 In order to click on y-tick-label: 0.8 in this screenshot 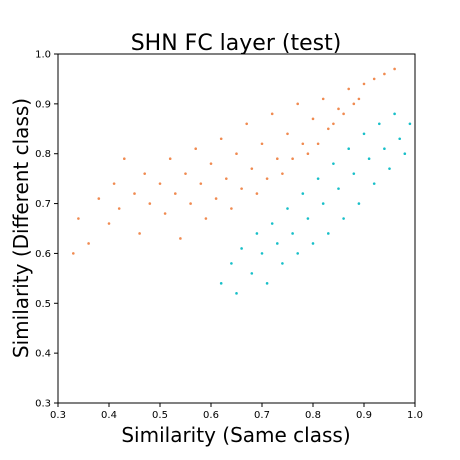, I will do `click(43, 154)`.